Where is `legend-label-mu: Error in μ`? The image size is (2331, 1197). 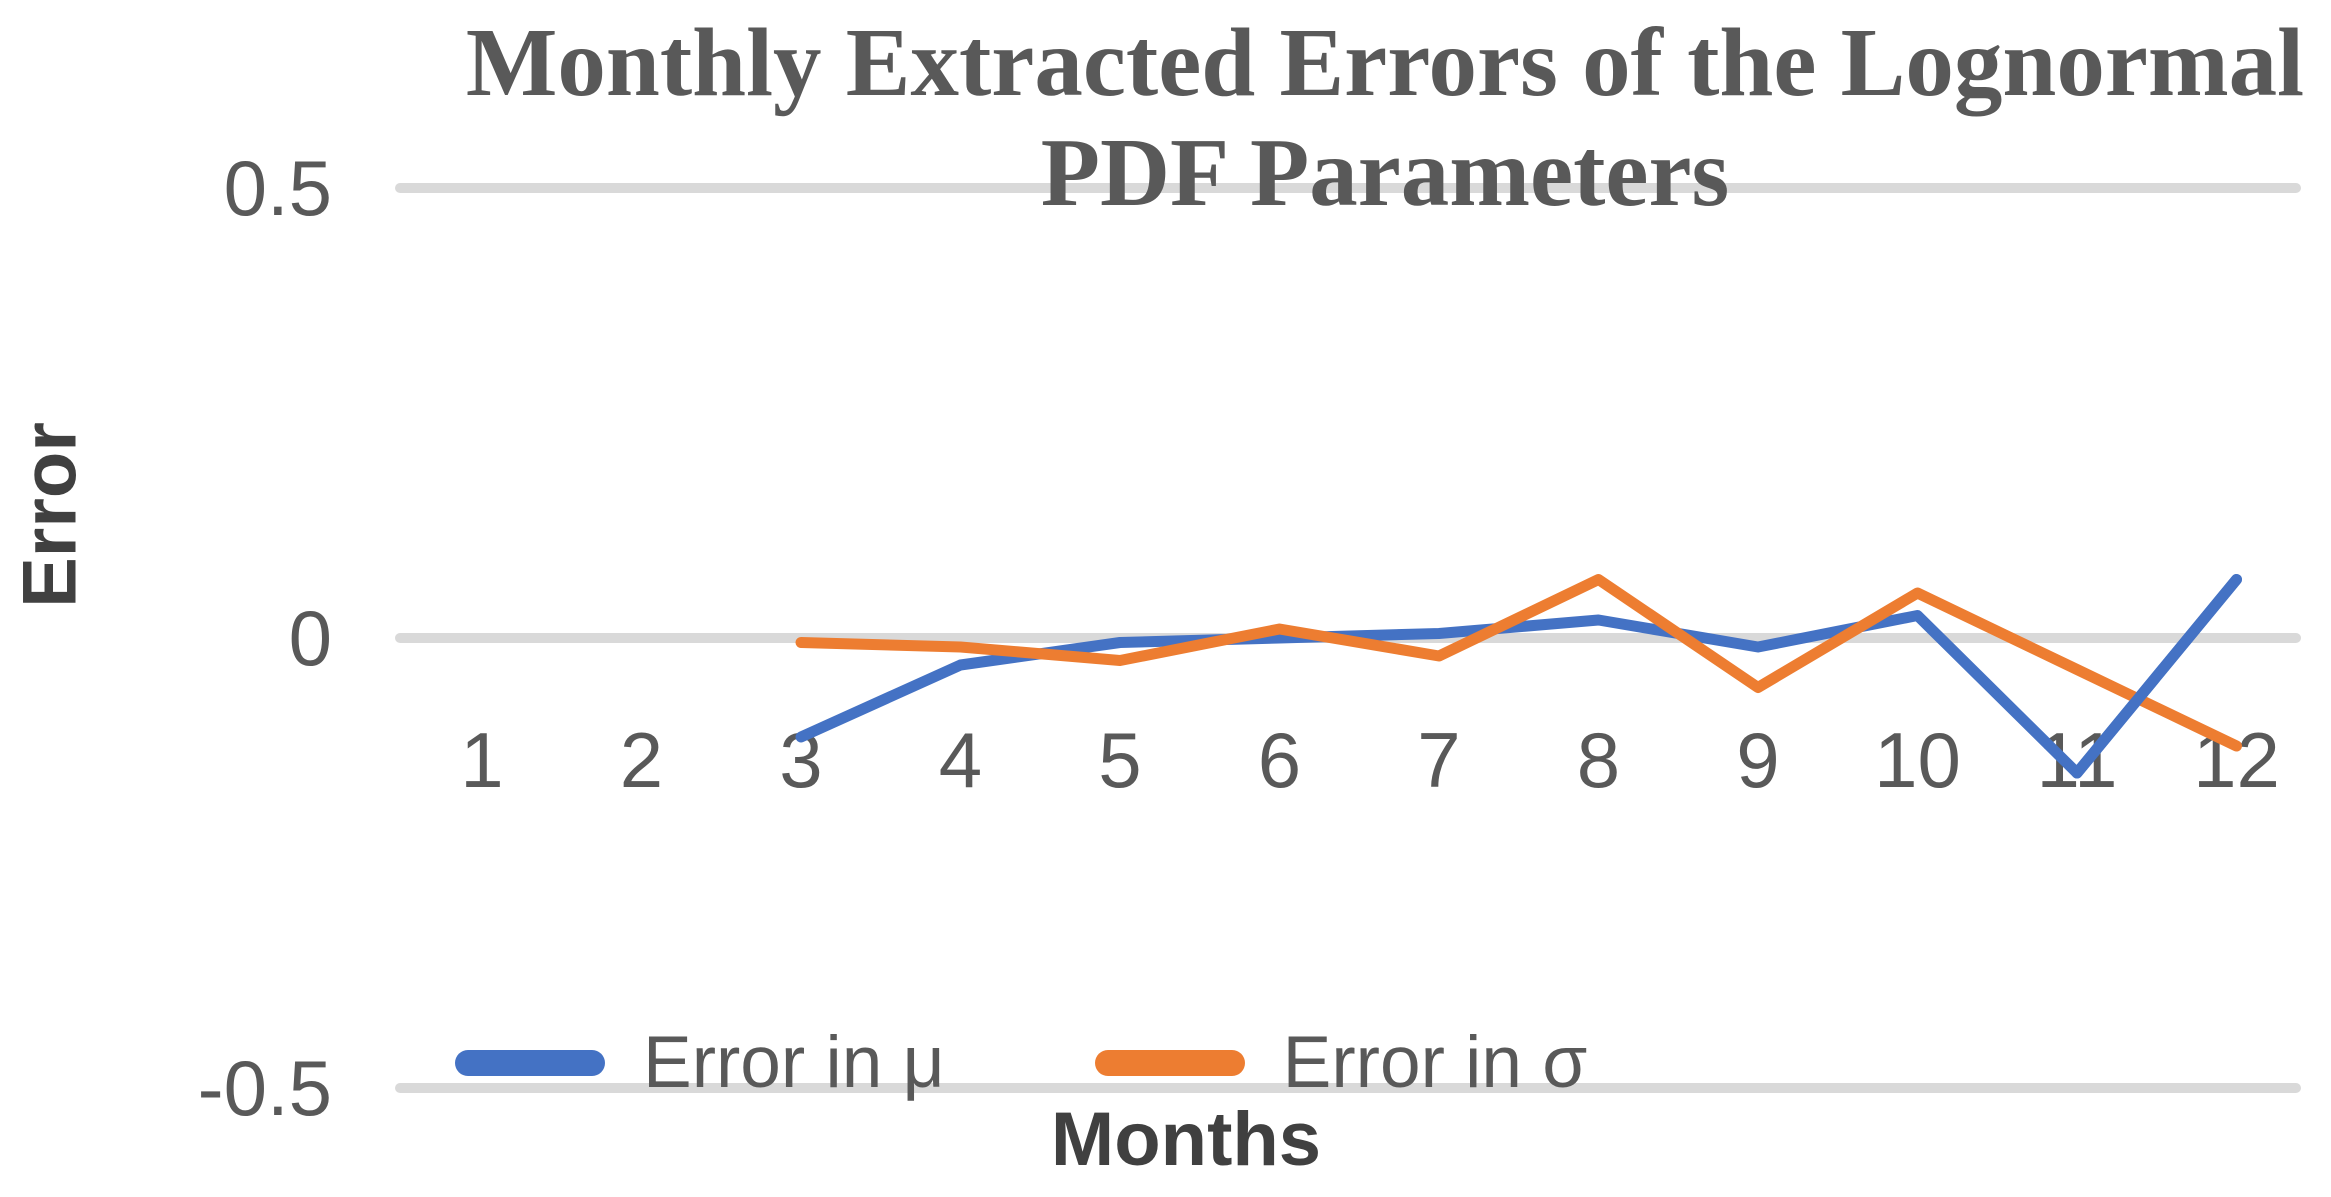 legend-label-mu: Error in μ is located at coordinates (794, 1062).